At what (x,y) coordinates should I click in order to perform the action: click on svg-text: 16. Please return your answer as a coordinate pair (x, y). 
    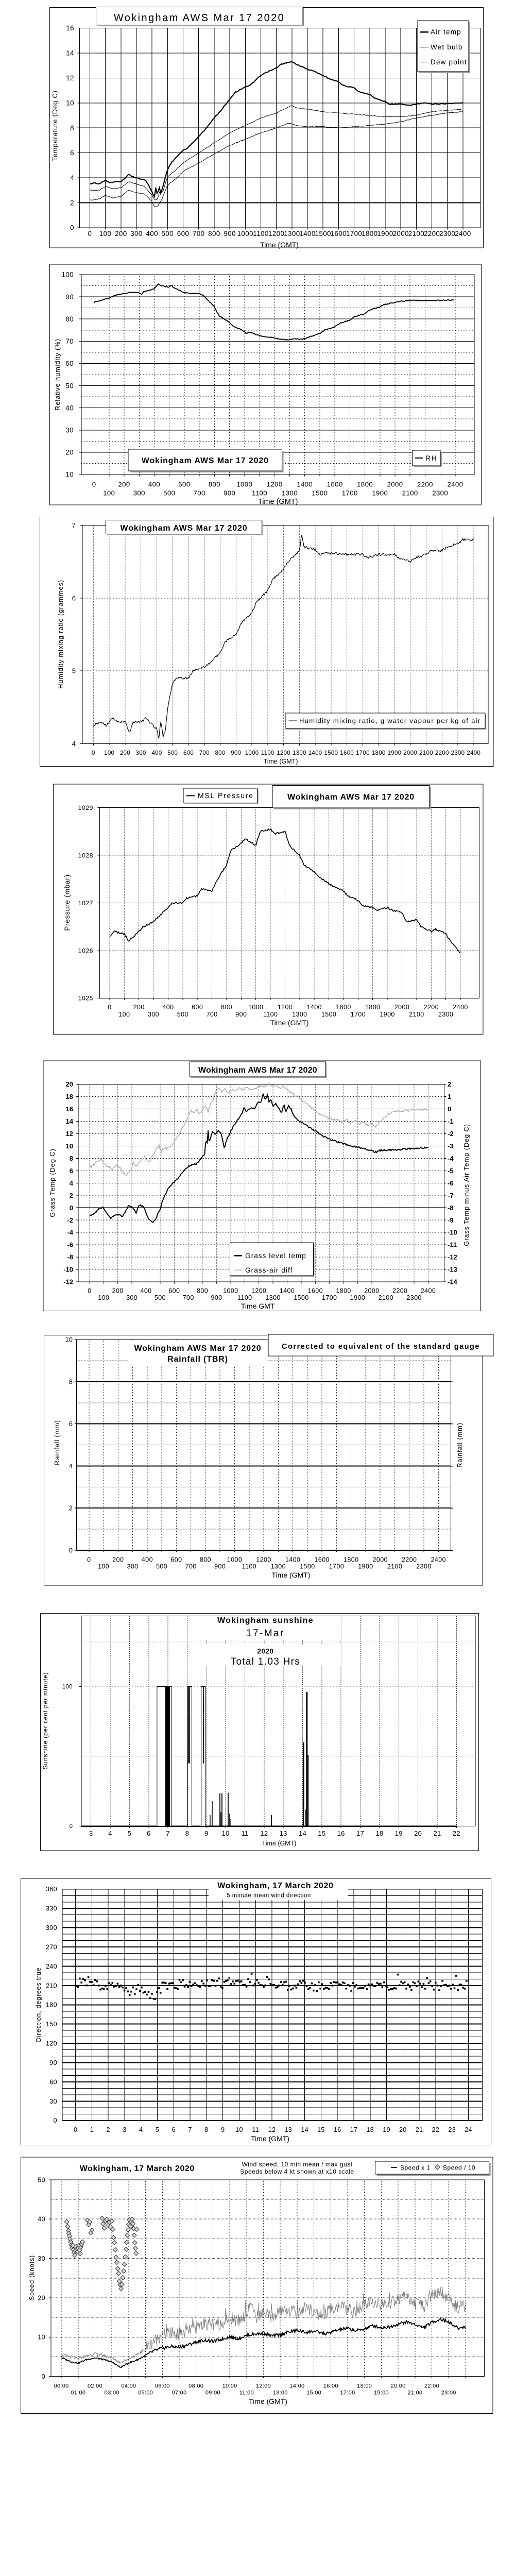
    Looking at the image, I should click on (337, 2129).